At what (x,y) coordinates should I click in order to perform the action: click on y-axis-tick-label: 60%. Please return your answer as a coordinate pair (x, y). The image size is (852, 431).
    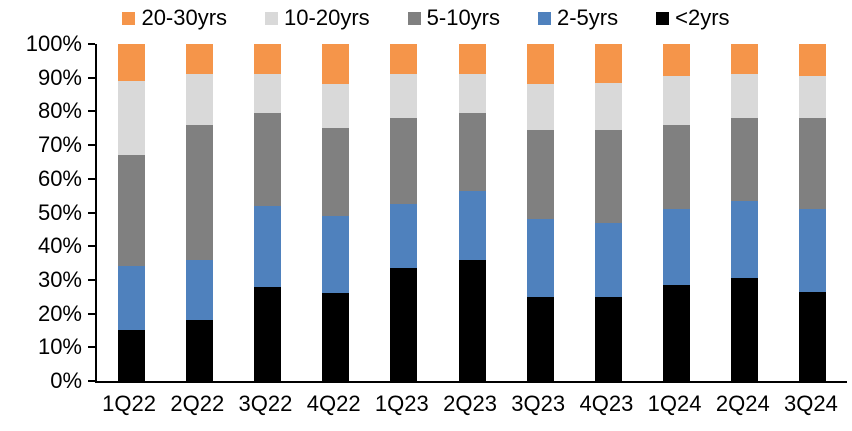
    Looking at the image, I should click on (59, 178).